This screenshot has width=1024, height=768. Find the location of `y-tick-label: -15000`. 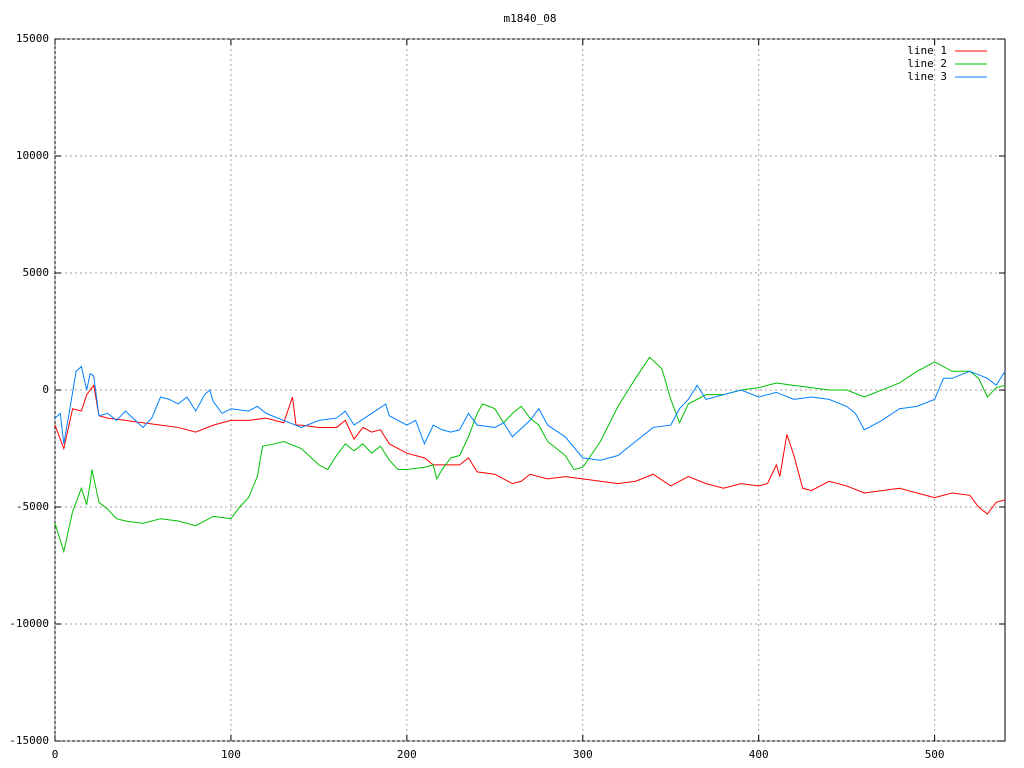

y-tick-label: -15000 is located at coordinates (29, 740).